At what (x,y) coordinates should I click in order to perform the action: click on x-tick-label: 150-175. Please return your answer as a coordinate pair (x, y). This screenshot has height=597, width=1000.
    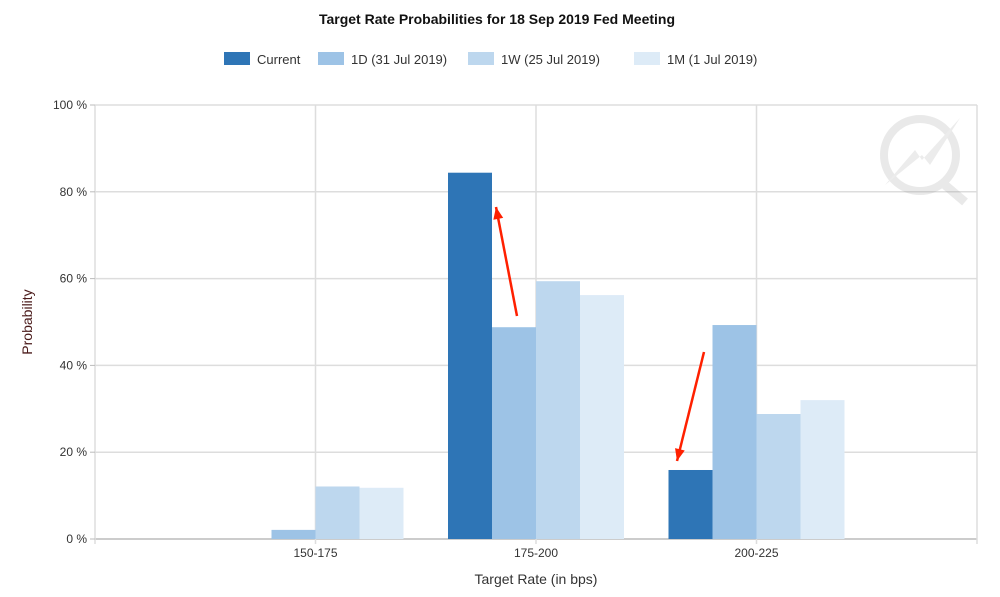
    Looking at the image, I should click on (315, 553).